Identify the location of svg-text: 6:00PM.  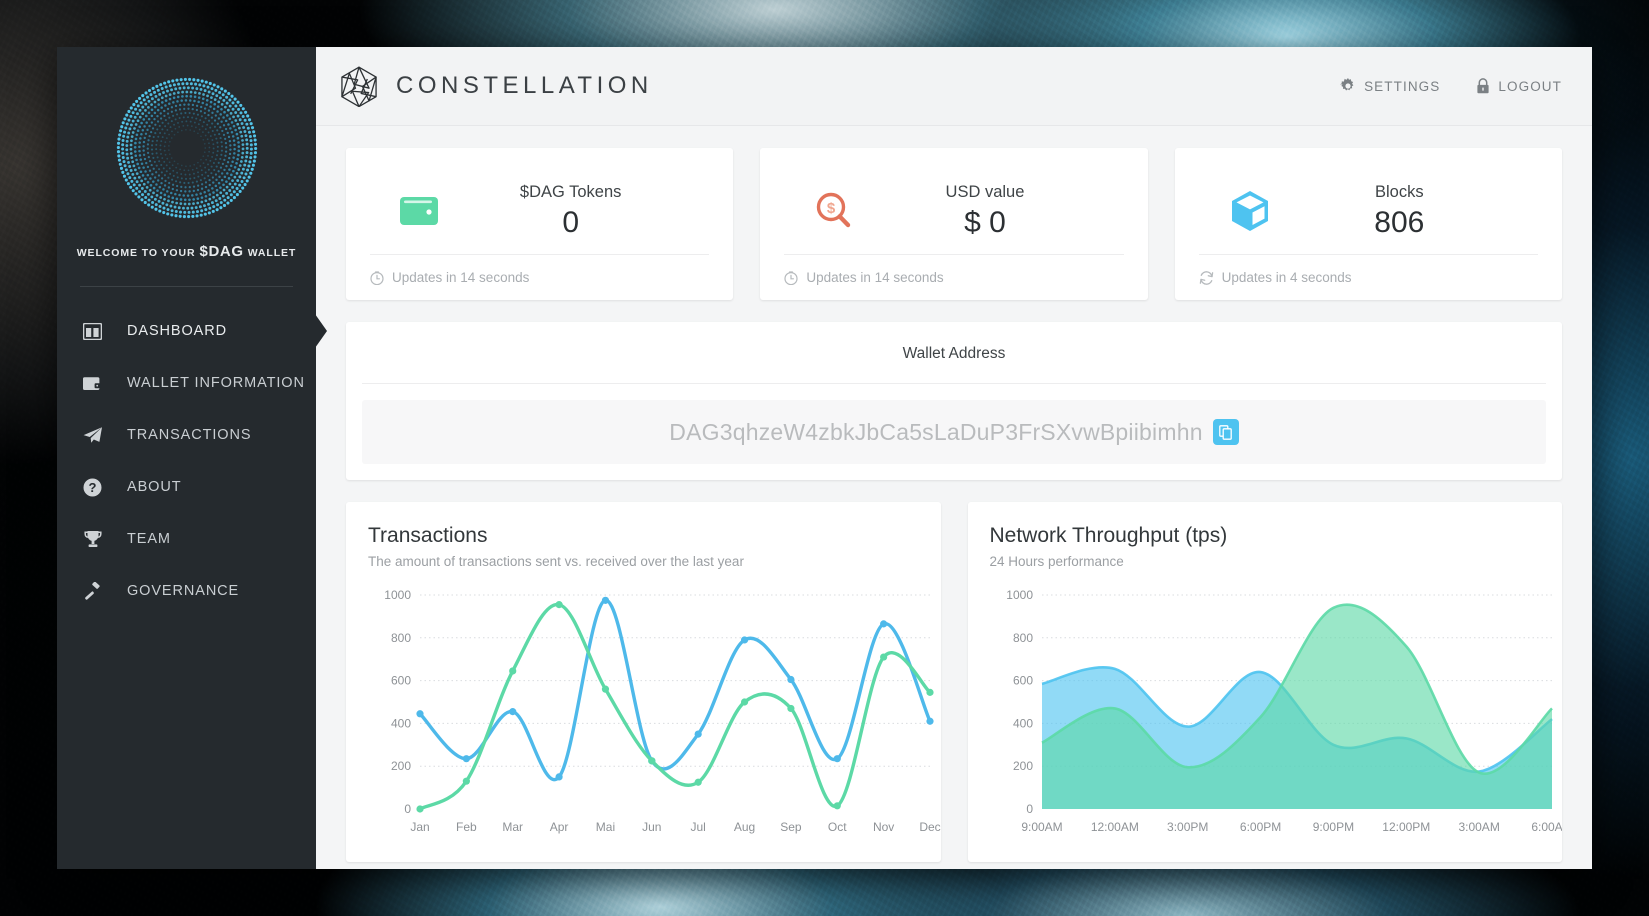
(1259, 827).